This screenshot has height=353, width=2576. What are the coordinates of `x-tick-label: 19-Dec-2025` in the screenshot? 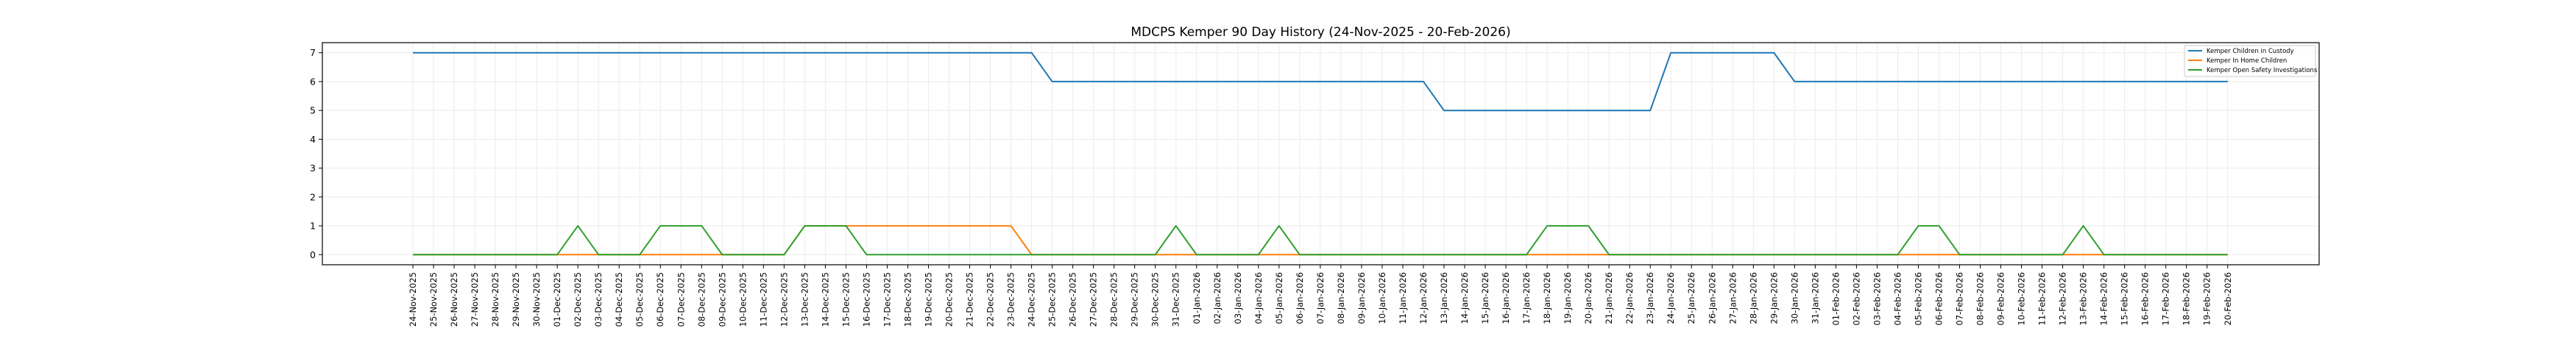 It's located at (929, 300).